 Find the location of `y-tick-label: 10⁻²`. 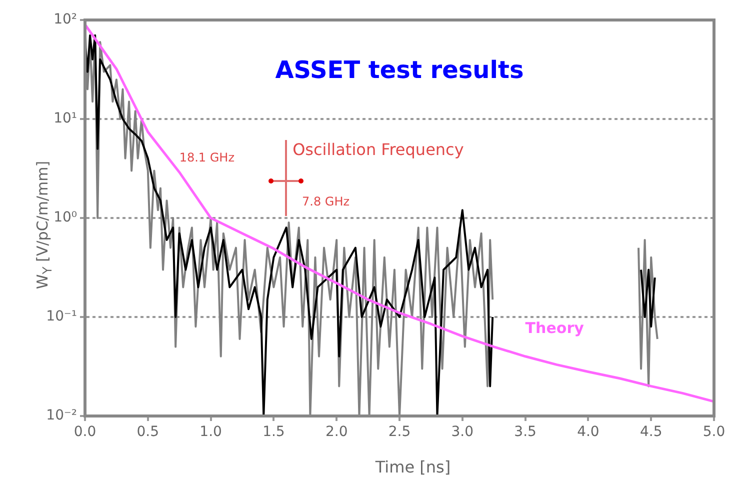

y-tick-label: 10⁻² is located at coordinates (61, 416).